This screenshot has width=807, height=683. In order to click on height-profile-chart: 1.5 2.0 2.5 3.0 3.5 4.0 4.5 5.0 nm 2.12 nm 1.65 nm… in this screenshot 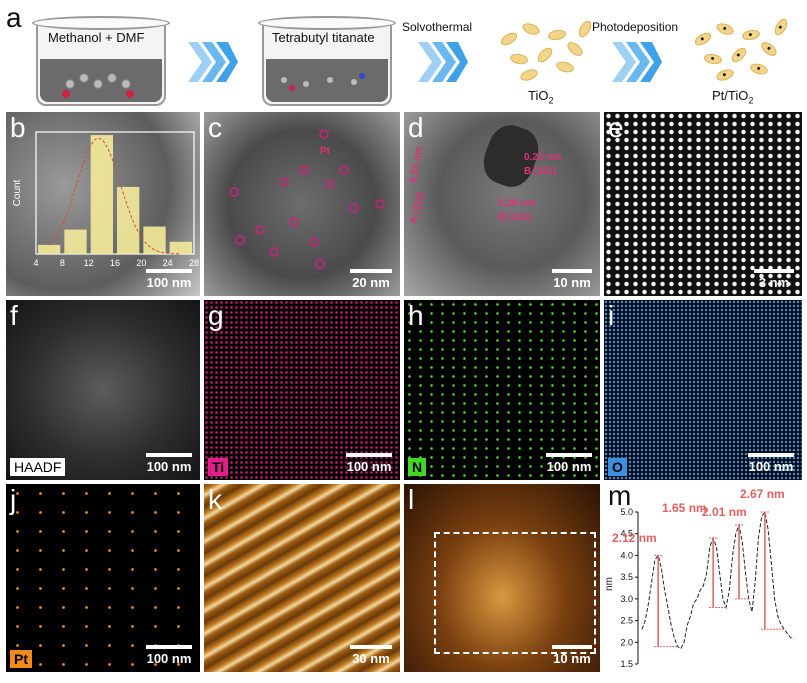, I will do `click(699, 578)`.